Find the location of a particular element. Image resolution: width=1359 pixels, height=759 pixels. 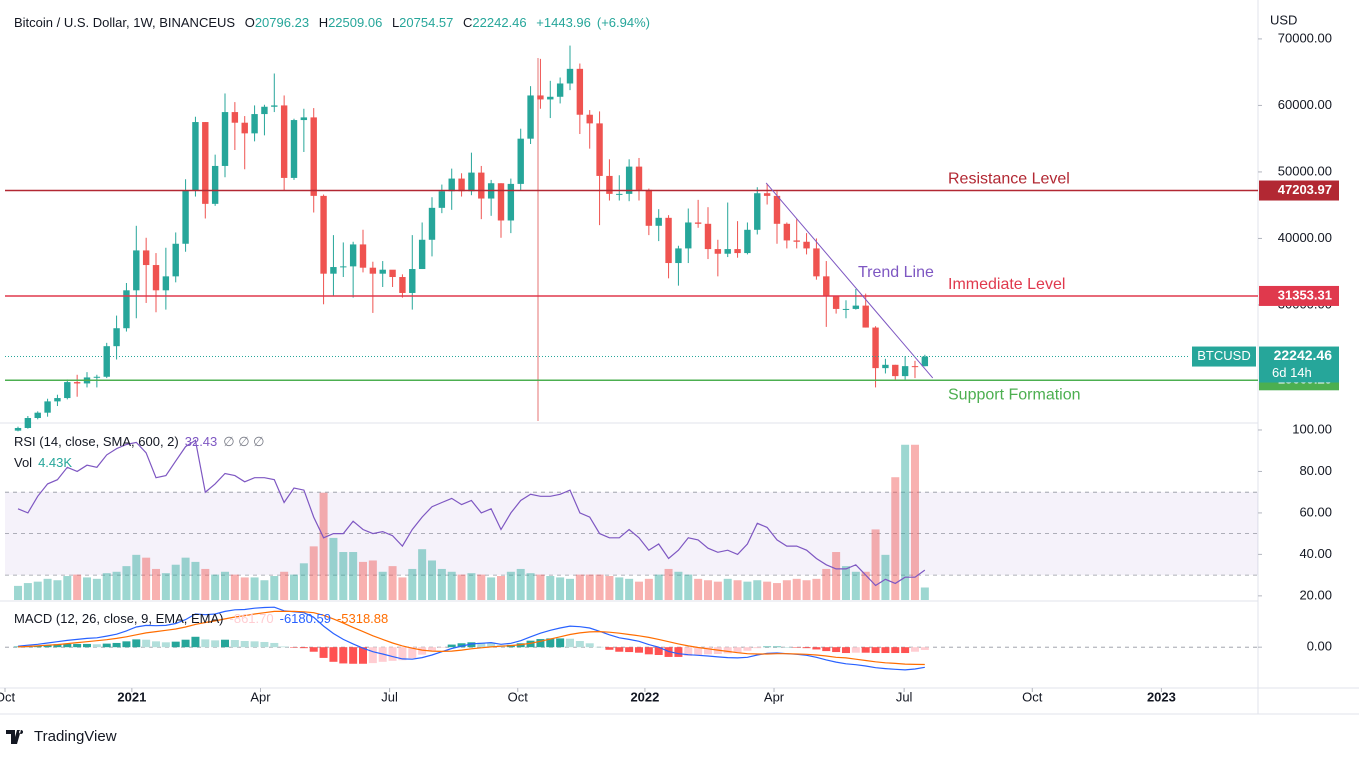

ohlc-letter: C is located at coordinates (468, 22).